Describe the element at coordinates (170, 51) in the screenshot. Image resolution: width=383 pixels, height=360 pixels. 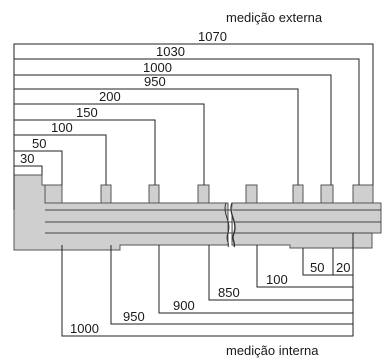
I see `dim-label-1030: 1030` at that location.